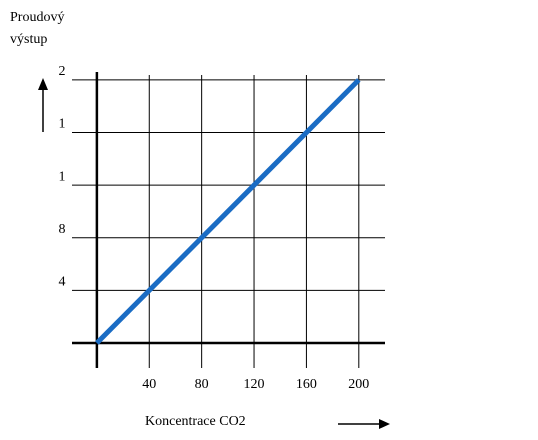  Describe the element at coordinates (254, 384) in the screenshot. I see `x-tick-label: 120` at that location.